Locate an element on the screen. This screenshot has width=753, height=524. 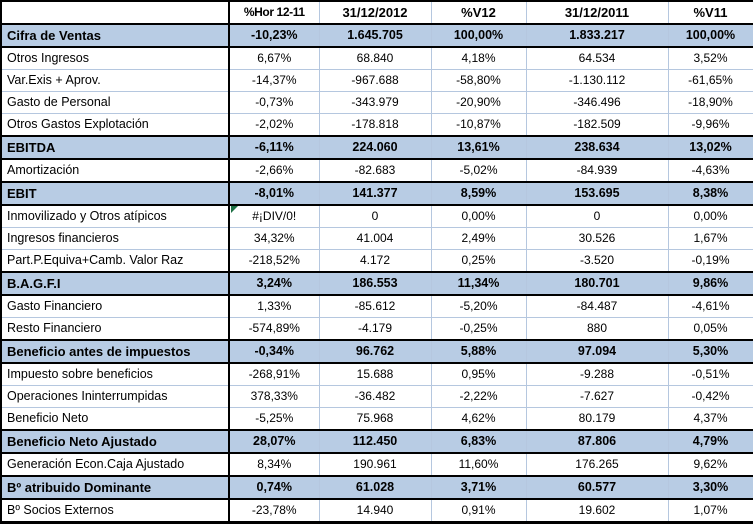
cell-v2011: -182.509 is located at coordinates (597, 125).